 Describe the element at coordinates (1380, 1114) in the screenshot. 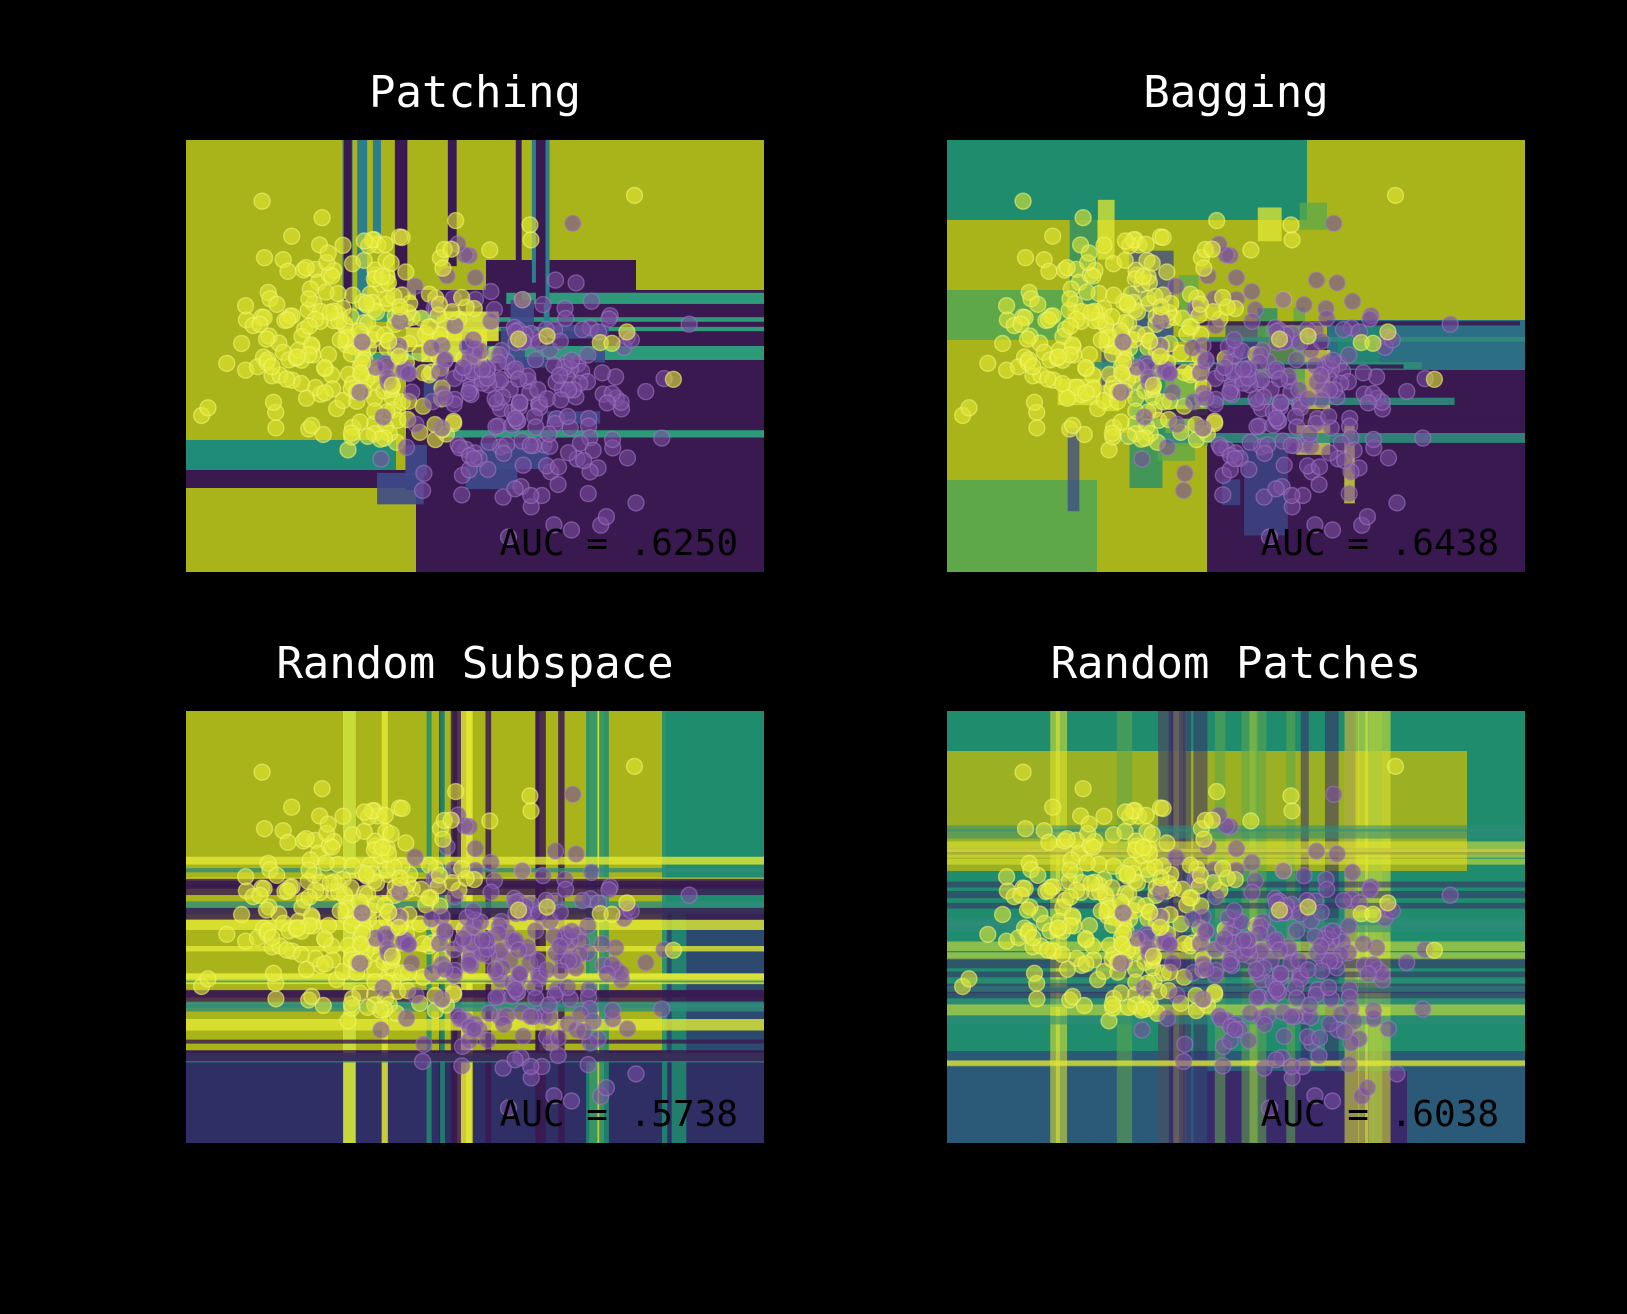

I see `auc-annotation-random-patches: AUC = .6038` at that location.